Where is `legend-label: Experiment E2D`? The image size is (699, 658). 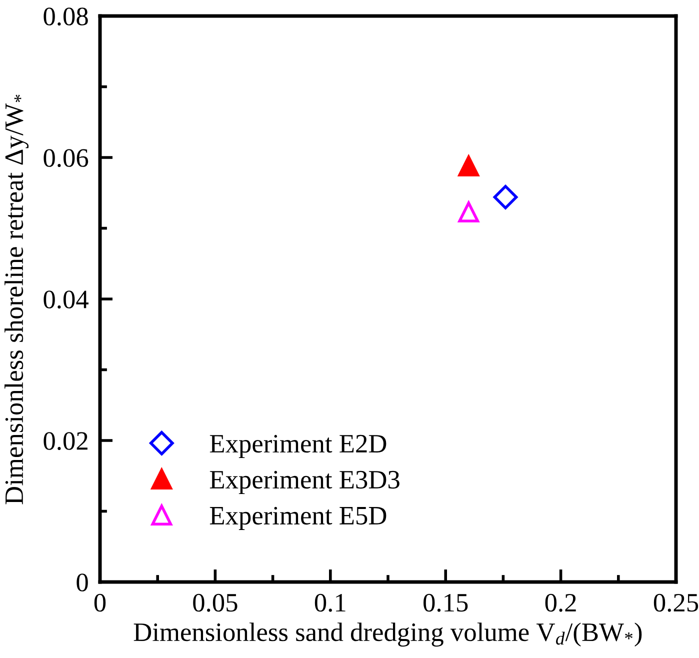 legend-label: Experiment E2D is located at coordinates (298, 446).